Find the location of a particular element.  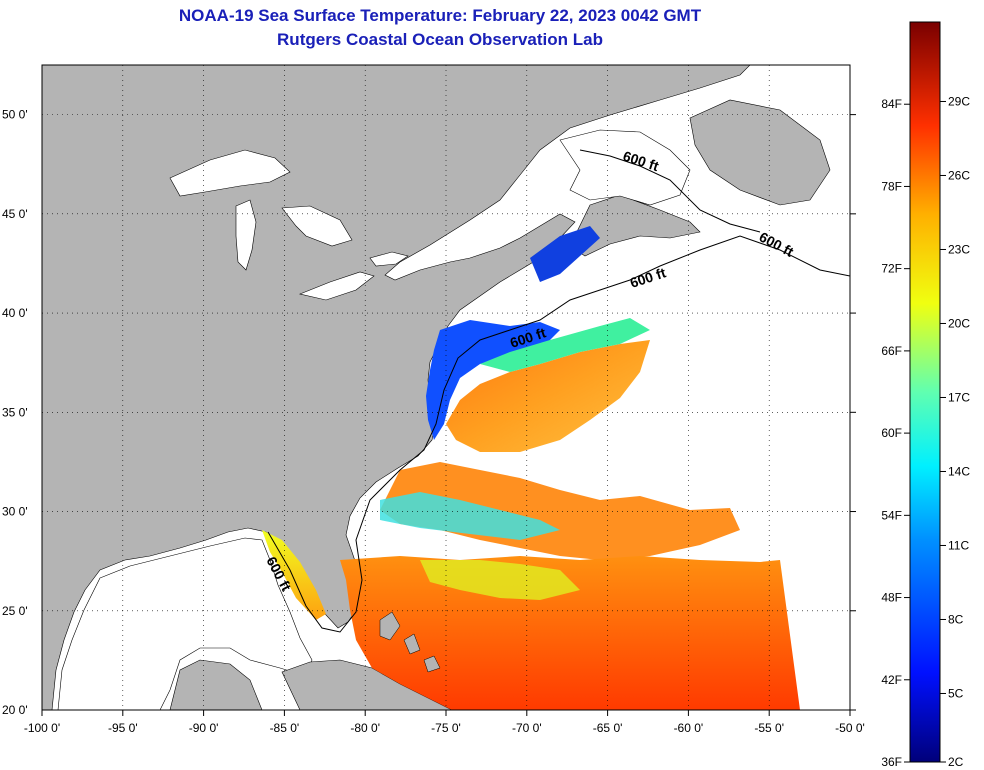

map-subtitle: Rutgers Coastal Ocean Observation Lab is located at coordinates (440, 39).